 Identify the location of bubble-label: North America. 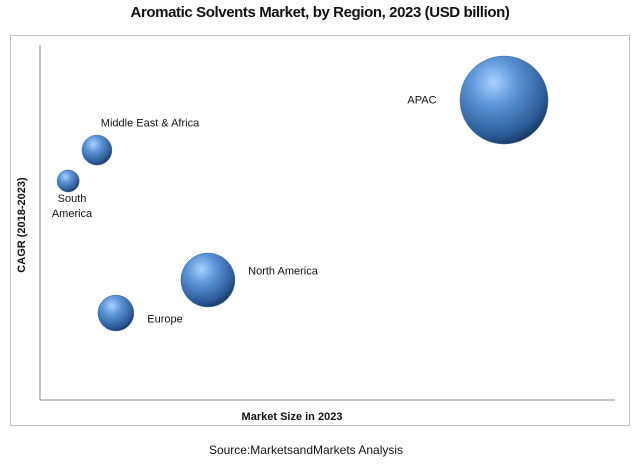
(283, 271).